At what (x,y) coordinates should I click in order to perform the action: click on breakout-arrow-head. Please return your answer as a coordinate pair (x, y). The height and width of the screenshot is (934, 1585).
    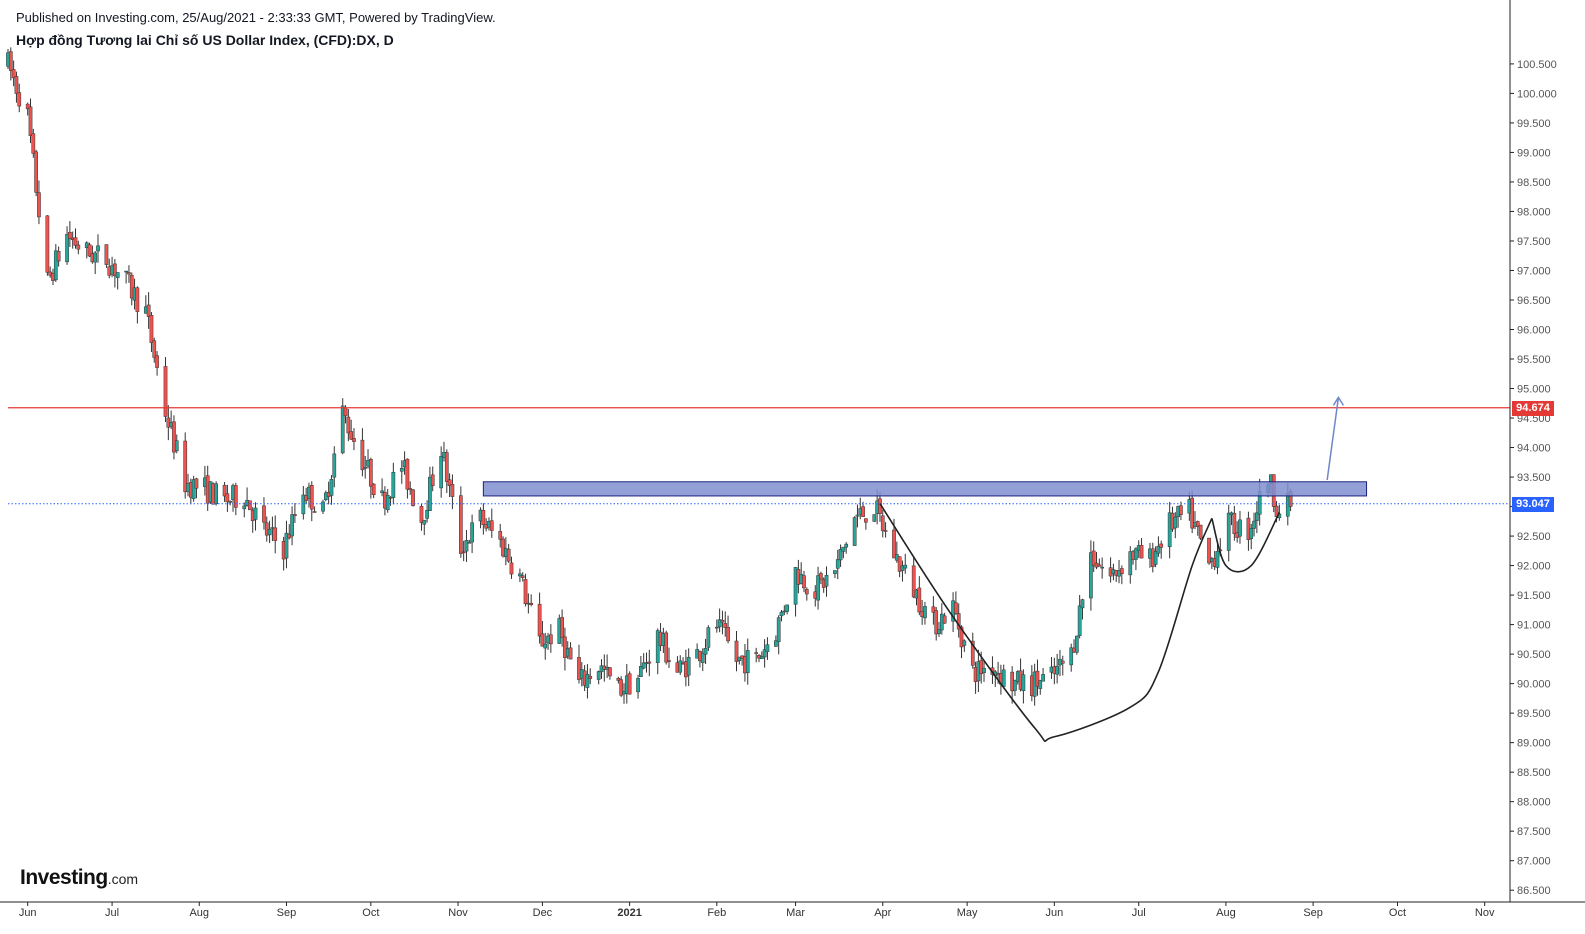
    Looking at the image, I should click on (1338, 400).